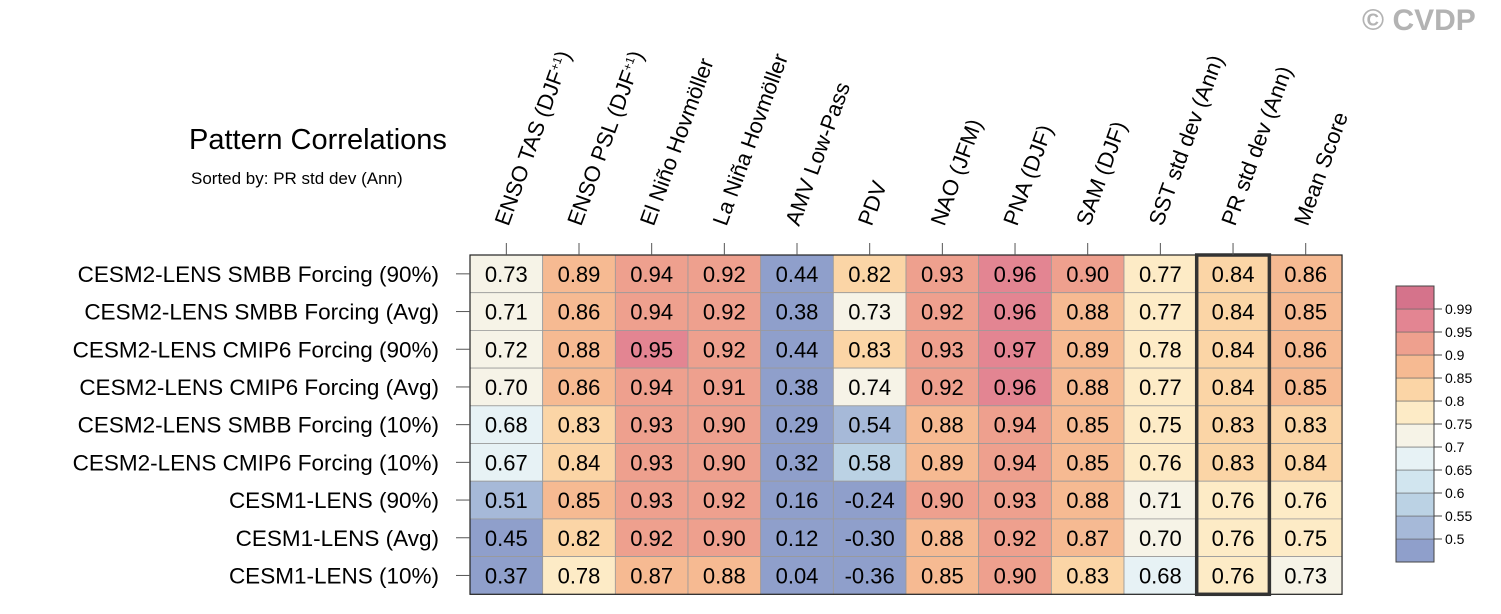  What do you see at coordinates (1256, 146) in the screenshot?
I see `column-label-pr-std-dev-ann: PR std dev (Ann)` at bounding box center [1256, 146].